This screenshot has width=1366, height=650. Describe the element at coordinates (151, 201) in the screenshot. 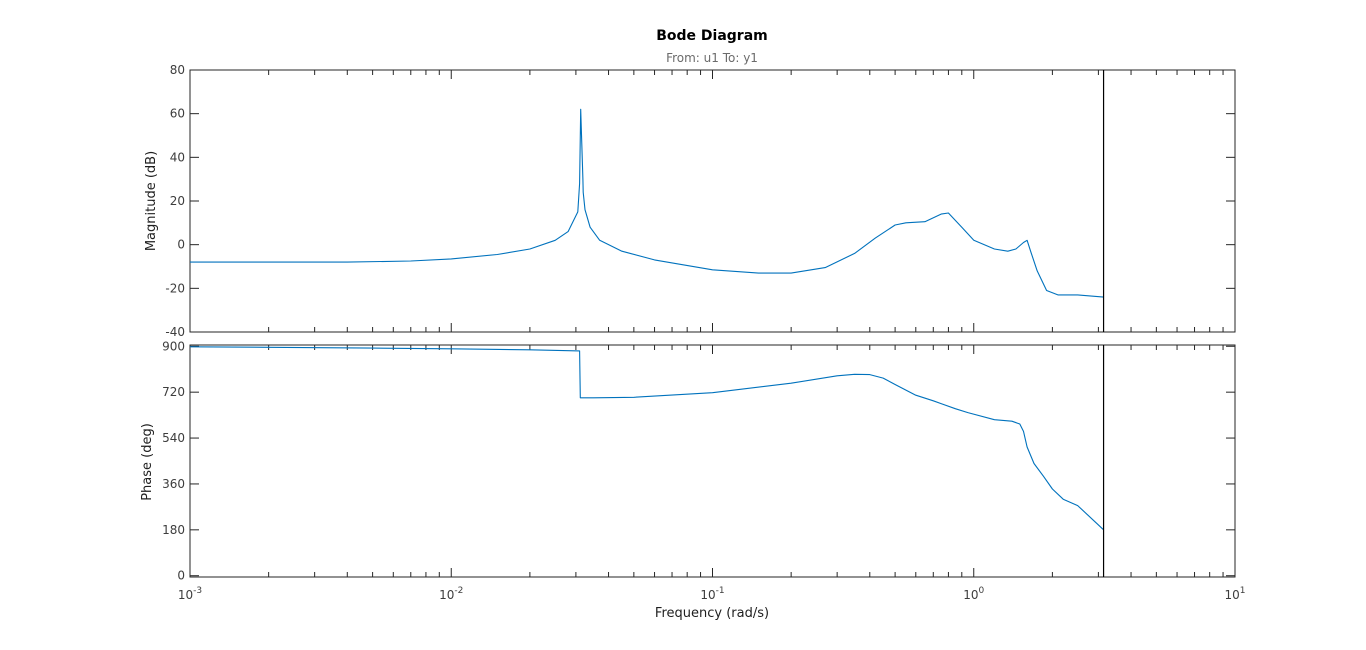

I see `magnitude-ylabel: Magnitude (dB)` at that location.